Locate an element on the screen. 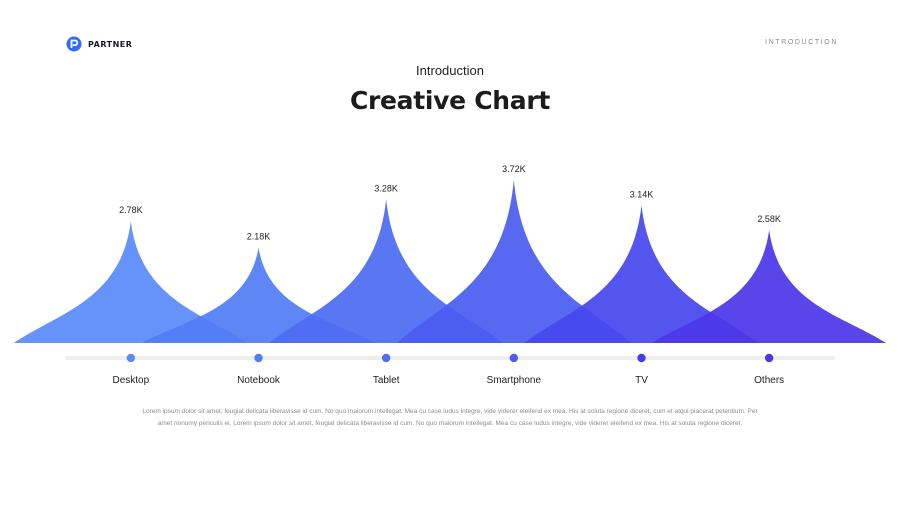 This screenshot has height=506, width=900. value-label: 3.72K is located at coordinates (514, 169).